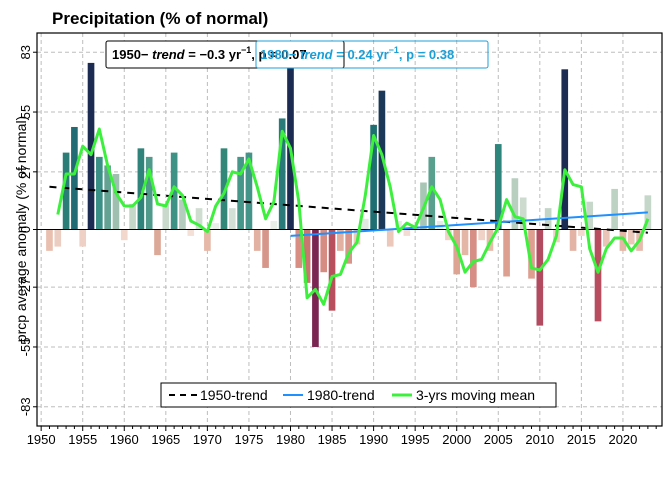  What do you see at coordinates (361, 54) in the screenshot?
I see `annotation-1980-value: = 0.24 yr` at bounding box center [361, 54].